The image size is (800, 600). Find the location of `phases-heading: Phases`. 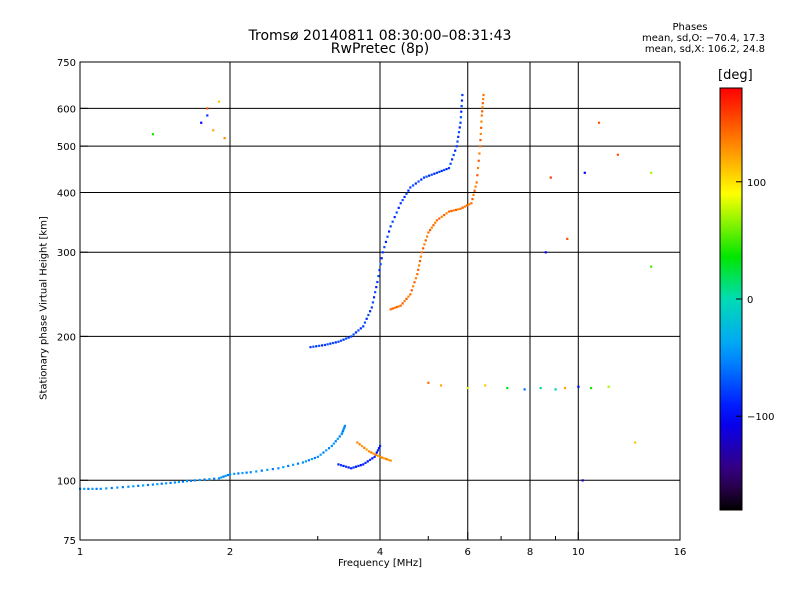

phases-heading: Phases is located at coordinates (690, 27).